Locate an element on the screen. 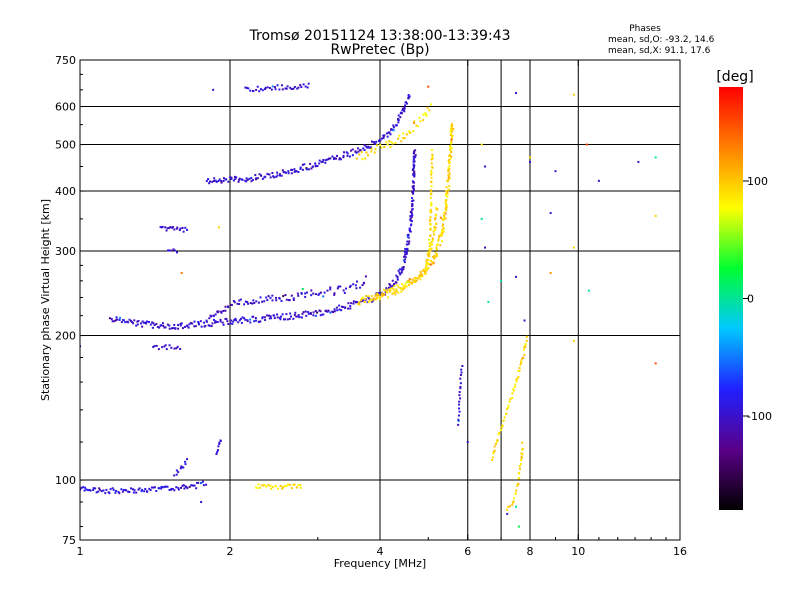  chart-subtitle: RwPretec (Bp) is located at coordinates (379, 50).